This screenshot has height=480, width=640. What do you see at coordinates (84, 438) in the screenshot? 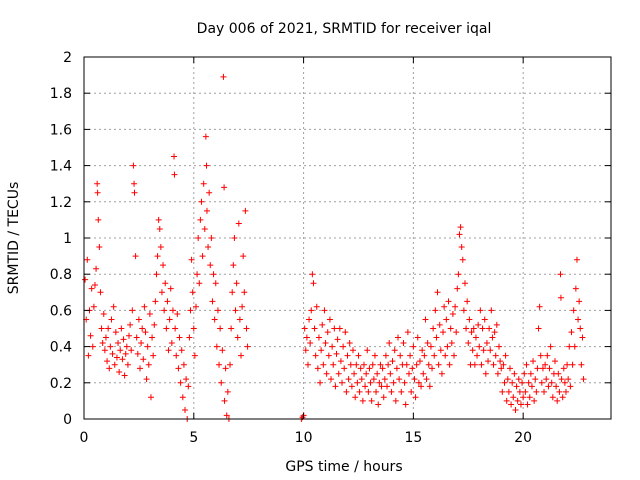
I see `x-tick-label: 0` at bounding box center [84, 438].